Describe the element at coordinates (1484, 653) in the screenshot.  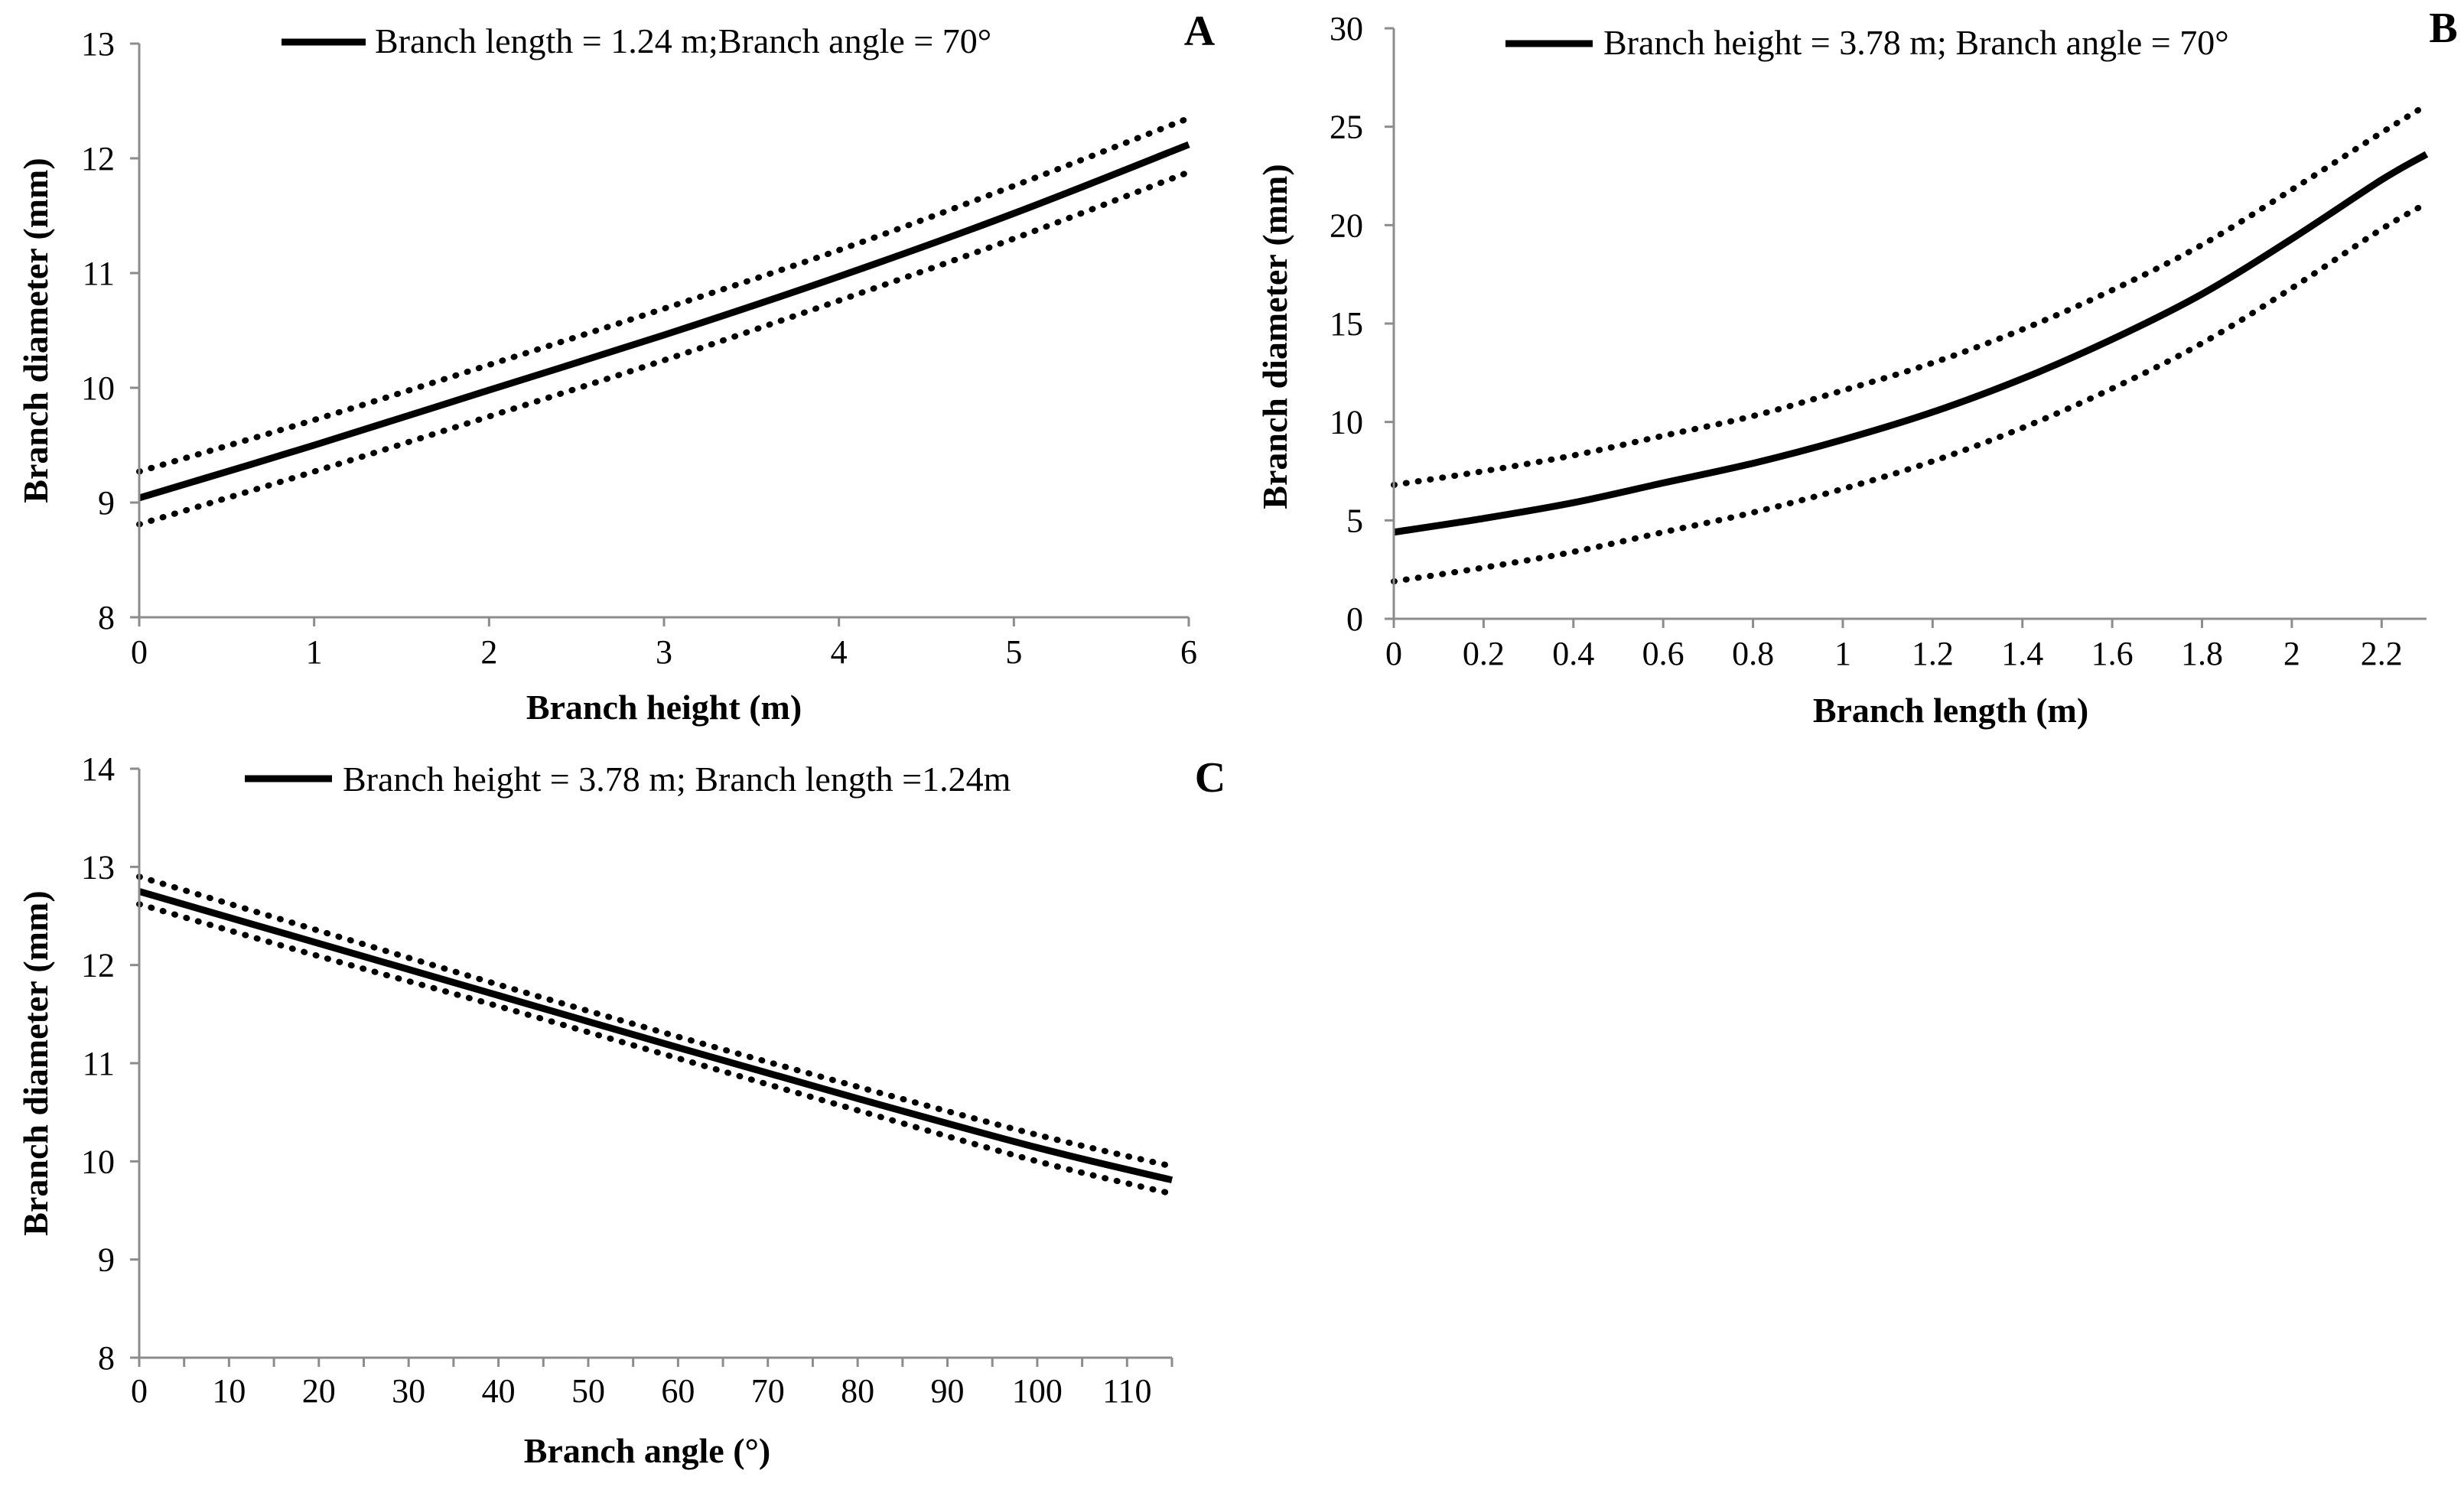
I see `panel-b-x-tick-label: 0.2` at that location.